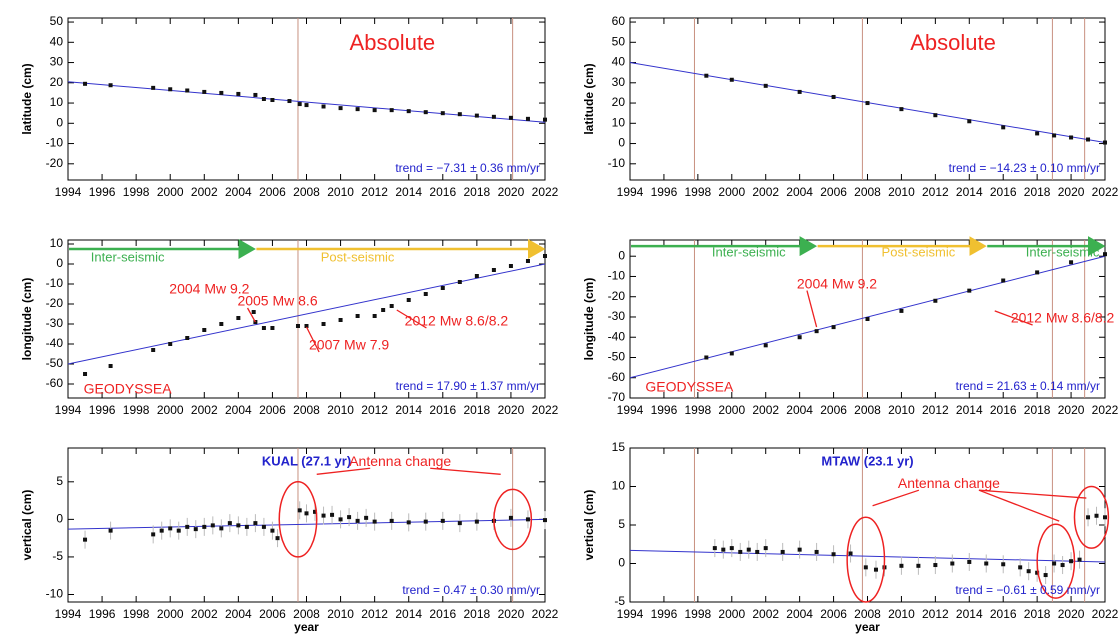 This screenshot has height=637, width=1118. Describe the element at coordinates (619, 21) in the screenshot. I see `y-tick-label: 60` at that location.